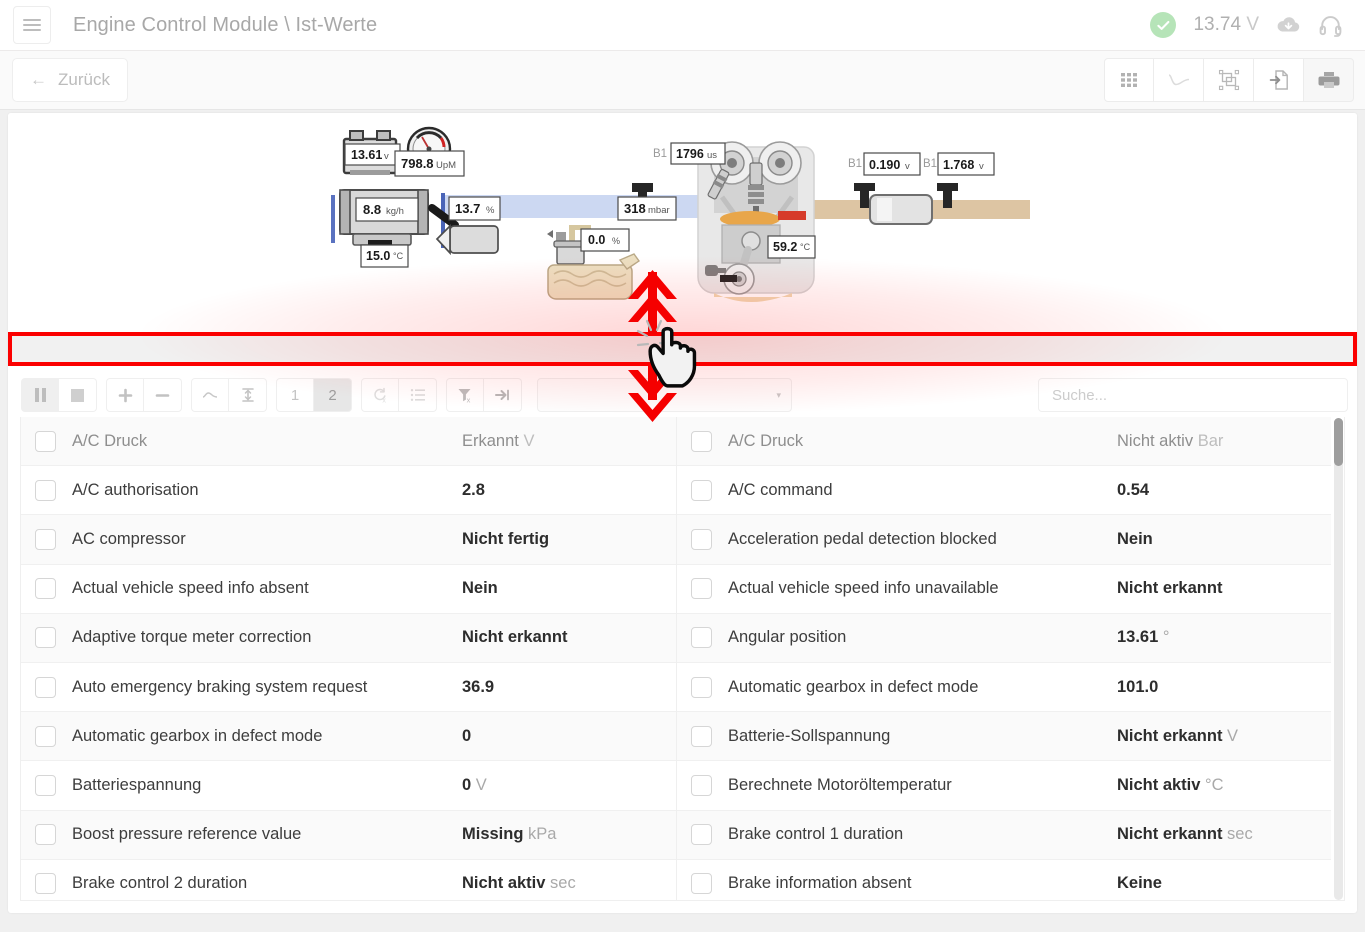  What do you see at coordinates (40, 395) in the screenshot?
I see `pause-button` at bounding box center [40, 395].